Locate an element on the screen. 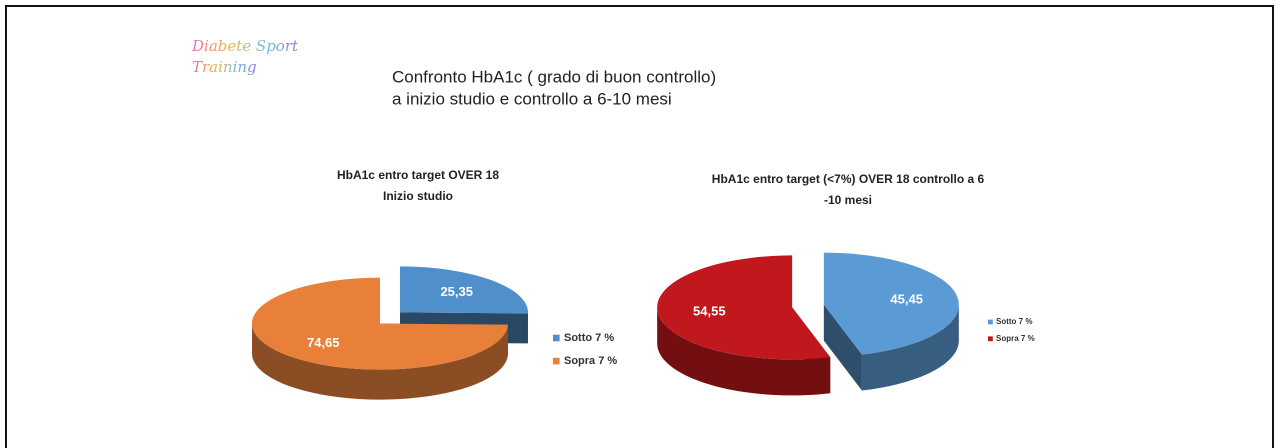 This screenshot has width=1283, height=448. value-label: 74,65 is located at coordinates (323, 342).